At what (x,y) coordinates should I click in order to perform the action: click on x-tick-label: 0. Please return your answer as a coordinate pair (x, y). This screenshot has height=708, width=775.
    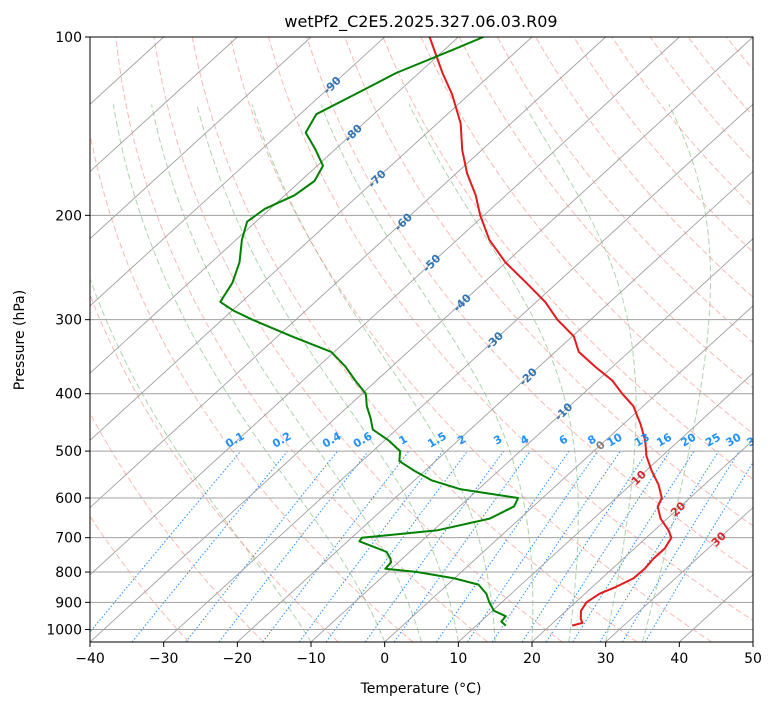
    Looking at the image, I should click on (384, 659).